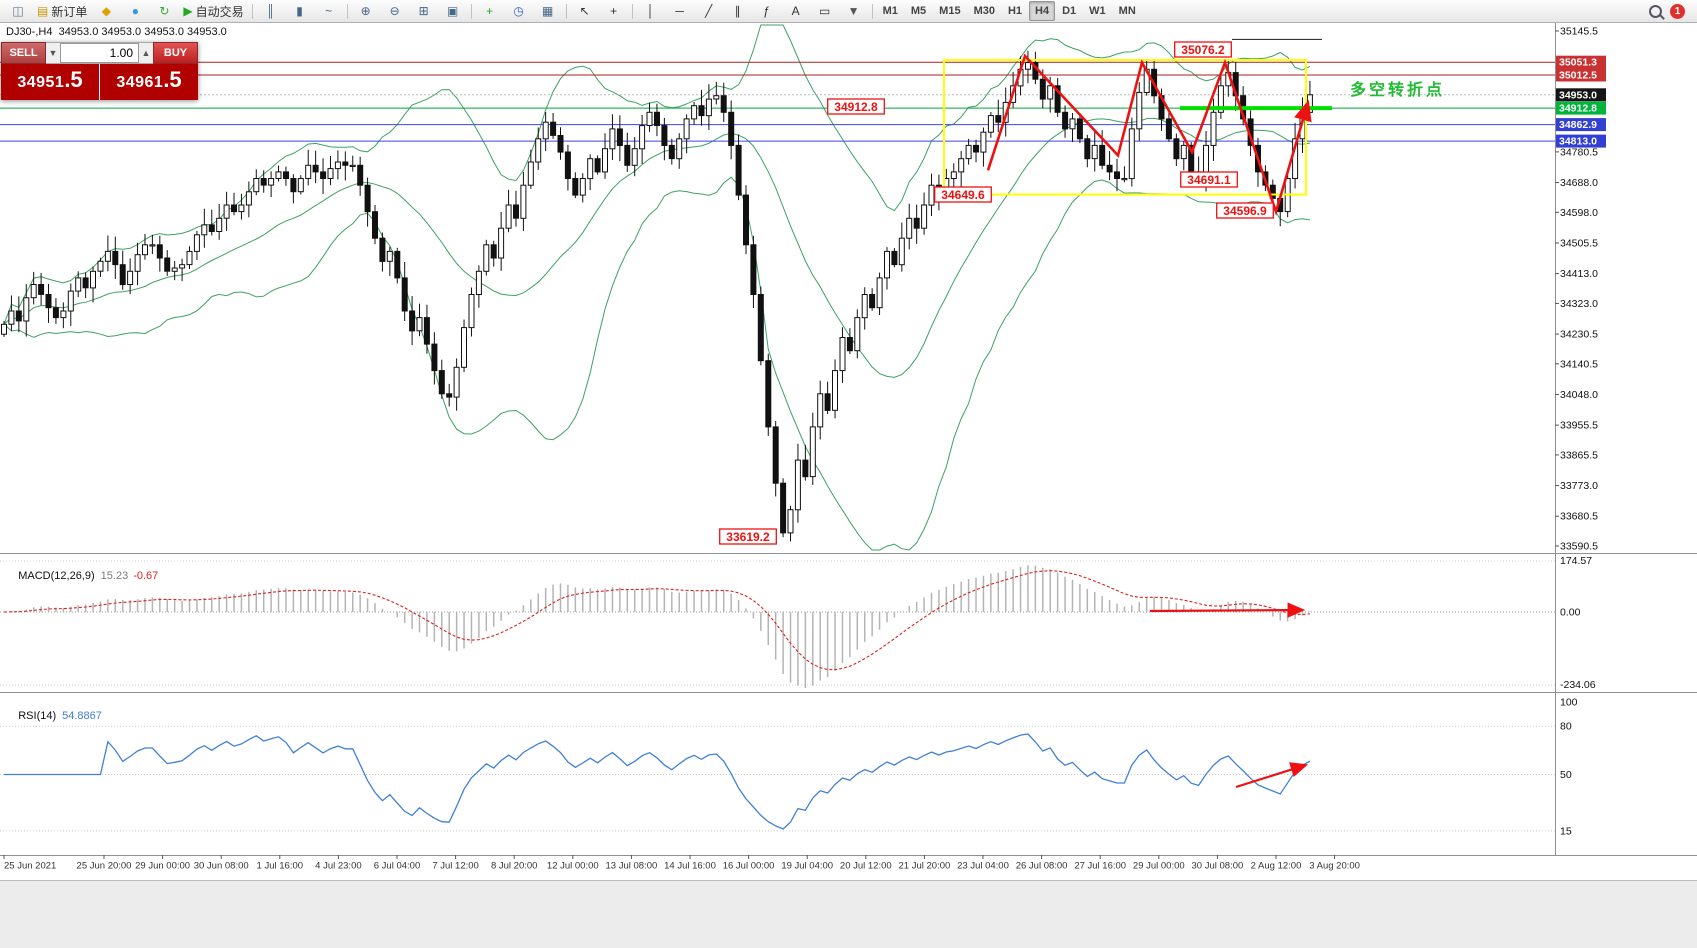 The height and width of the screenshot is (948, 1697). I want to click on grid-icon: ⊞, so click(424, 11).